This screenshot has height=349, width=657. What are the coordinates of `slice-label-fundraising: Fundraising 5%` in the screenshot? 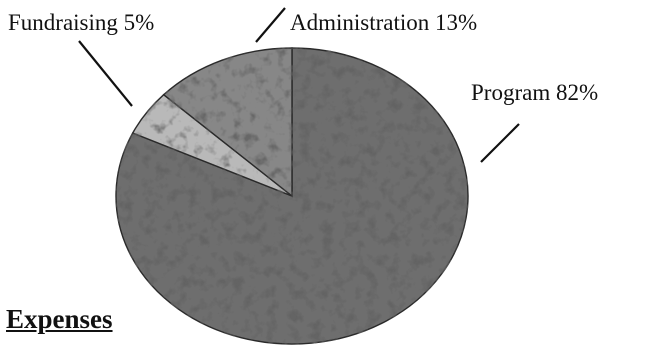 It's located at (81, 22).